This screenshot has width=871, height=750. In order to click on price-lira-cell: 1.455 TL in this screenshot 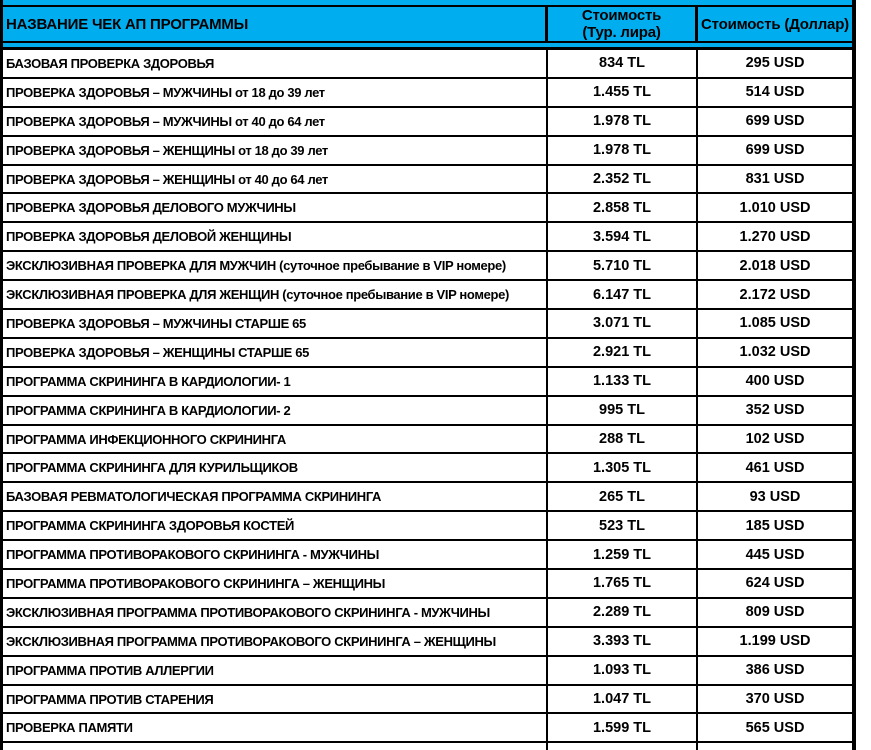, I will do `click(623, 92)`.